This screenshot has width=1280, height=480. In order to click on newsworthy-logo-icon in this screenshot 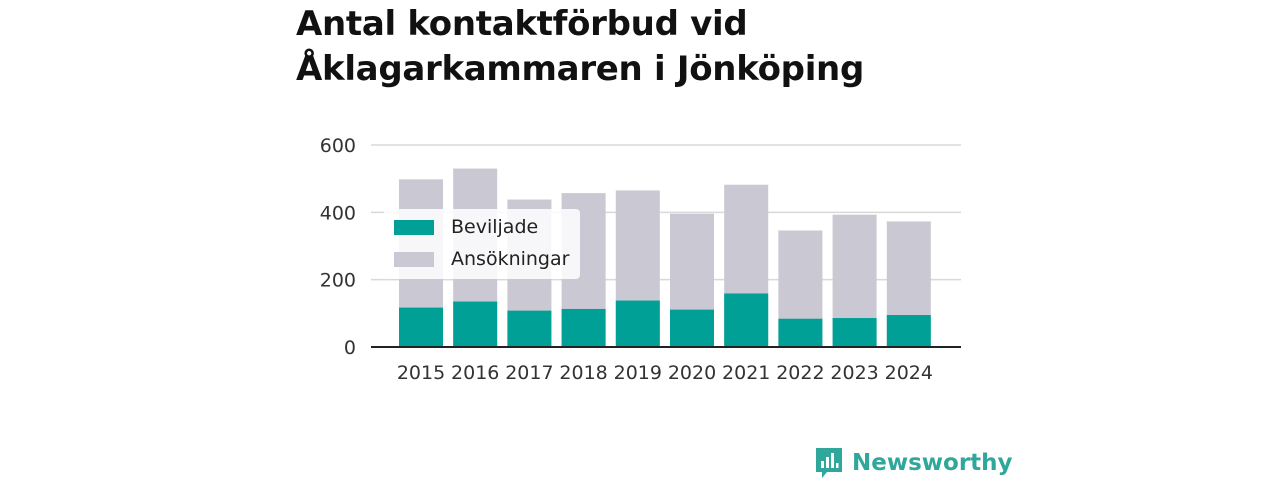, I will do `click(829, 463)`.